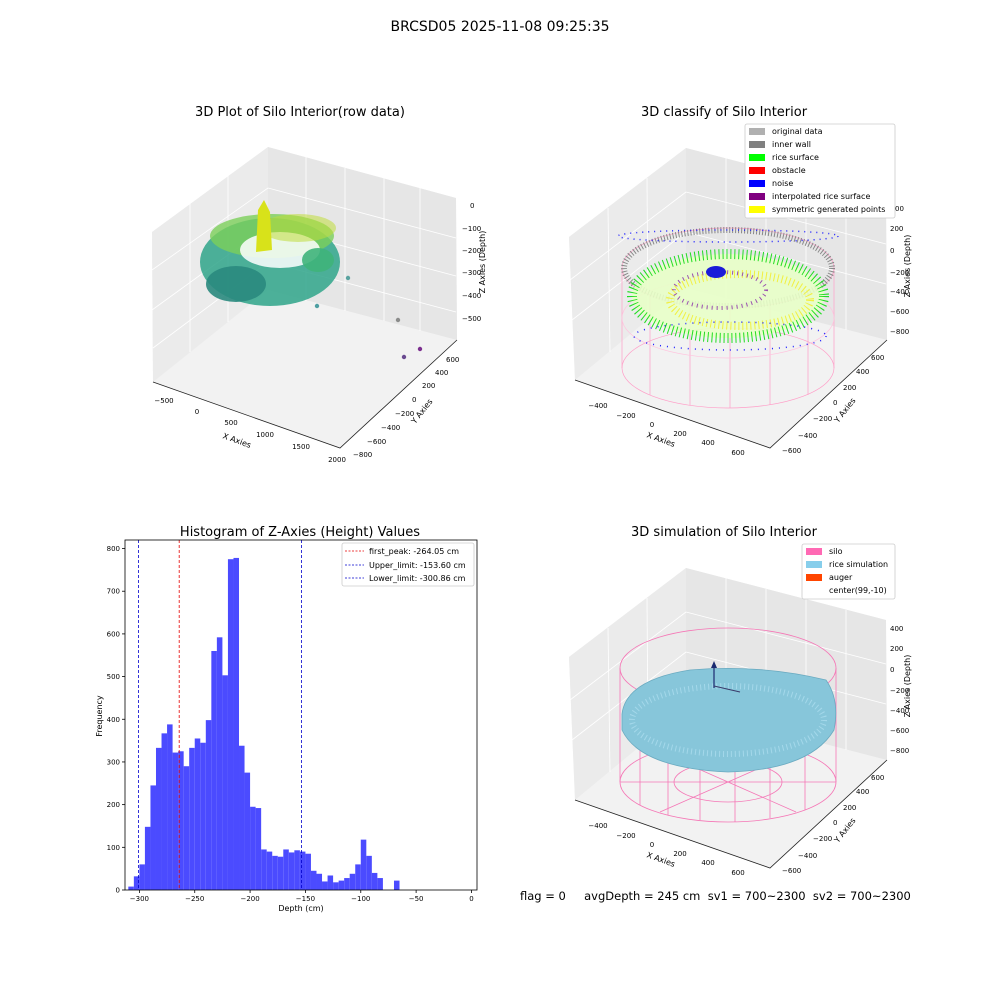 Image resolution: width=1000 pixels, height=1000 pixels. What do you see at coordinates (113, 634) in the screenshot?
I see `histogram-y-tick: 600` at bounding box center [113, 634].